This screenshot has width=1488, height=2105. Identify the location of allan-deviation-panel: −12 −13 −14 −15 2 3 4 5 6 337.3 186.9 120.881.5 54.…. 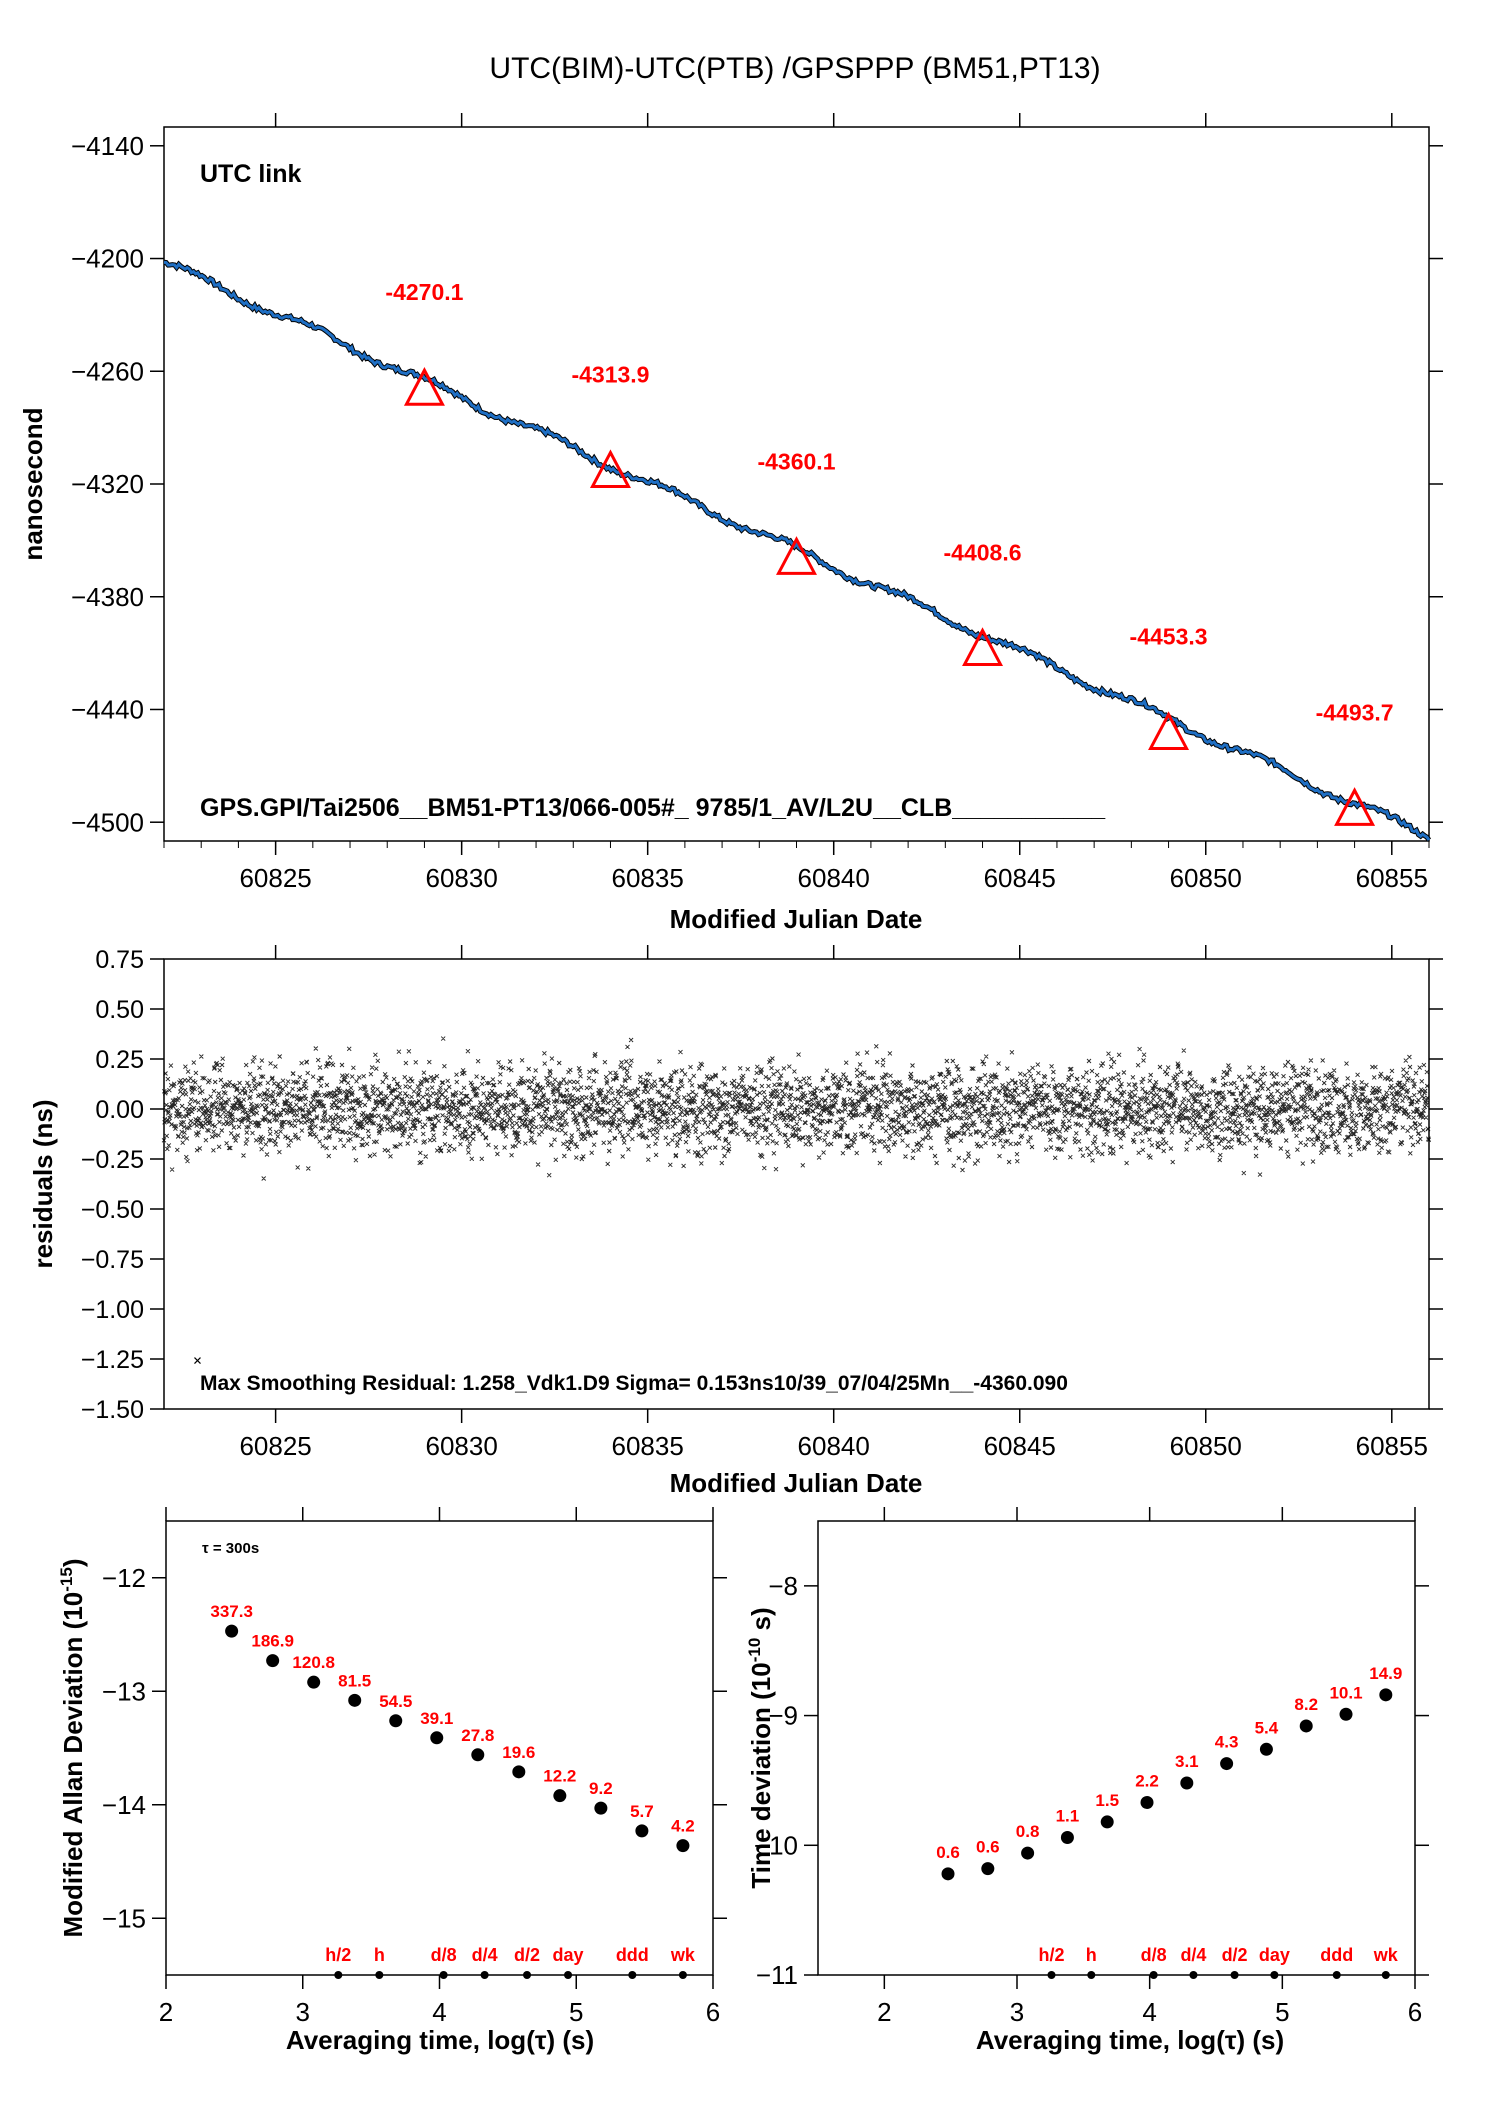
(392, 1781).